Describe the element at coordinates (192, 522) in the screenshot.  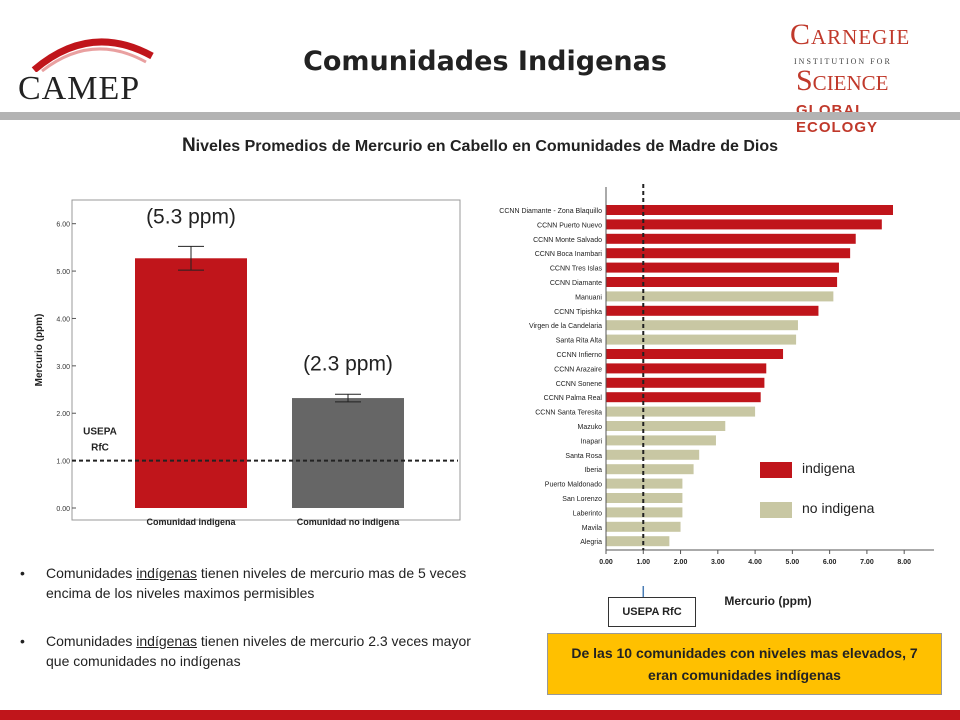
I see `left-x-tick-label: Comunidad indigena` at that location.